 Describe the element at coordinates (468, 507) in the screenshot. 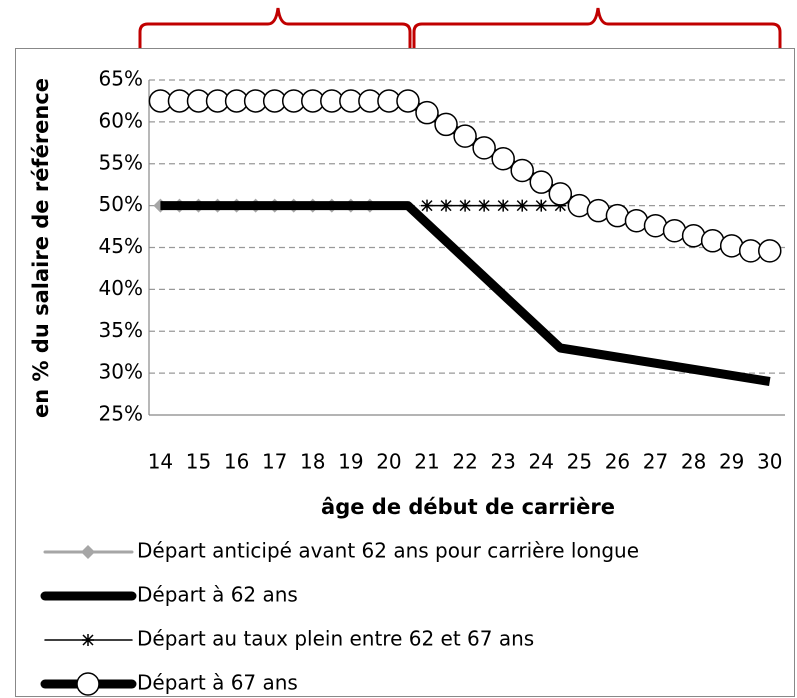

I see `x-axis-title: âge de début de carrière` at that location.